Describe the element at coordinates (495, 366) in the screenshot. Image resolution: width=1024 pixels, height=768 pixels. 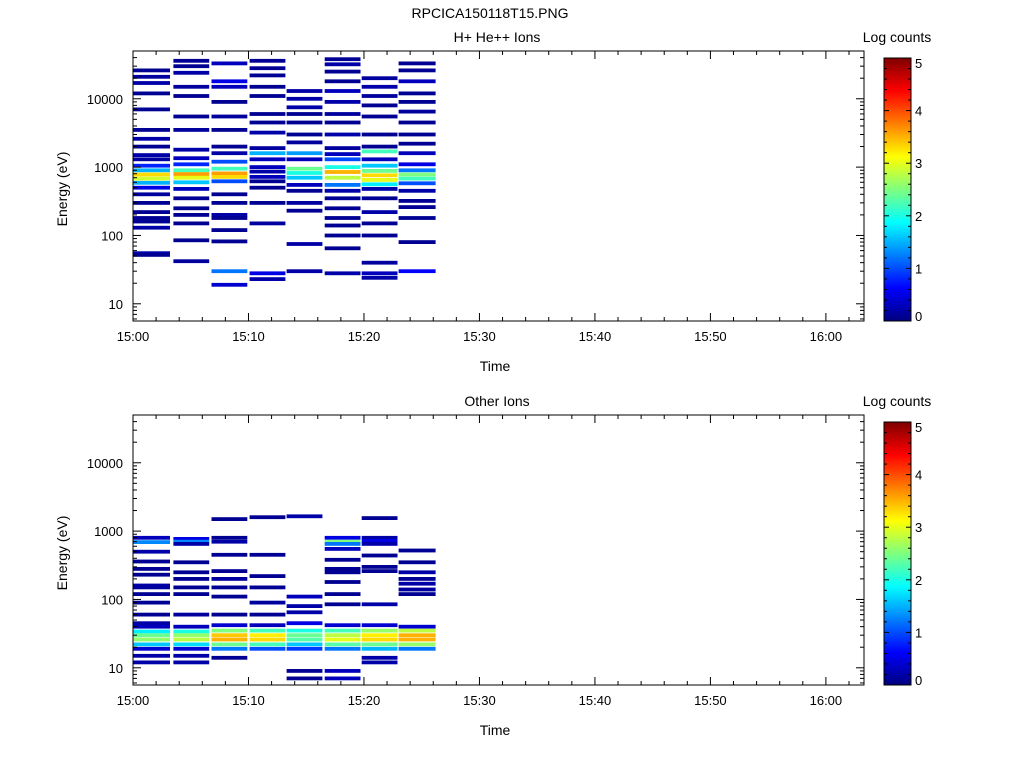
I see `x-axis-label: Time` at that location.